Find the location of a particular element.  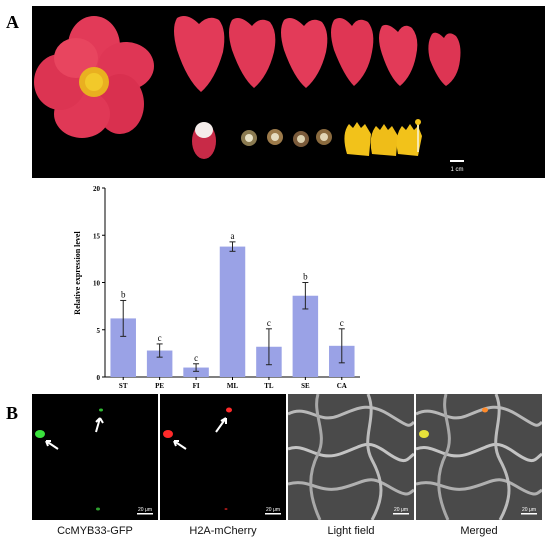

panel-b-label: B is located at coordinates (12, 413).